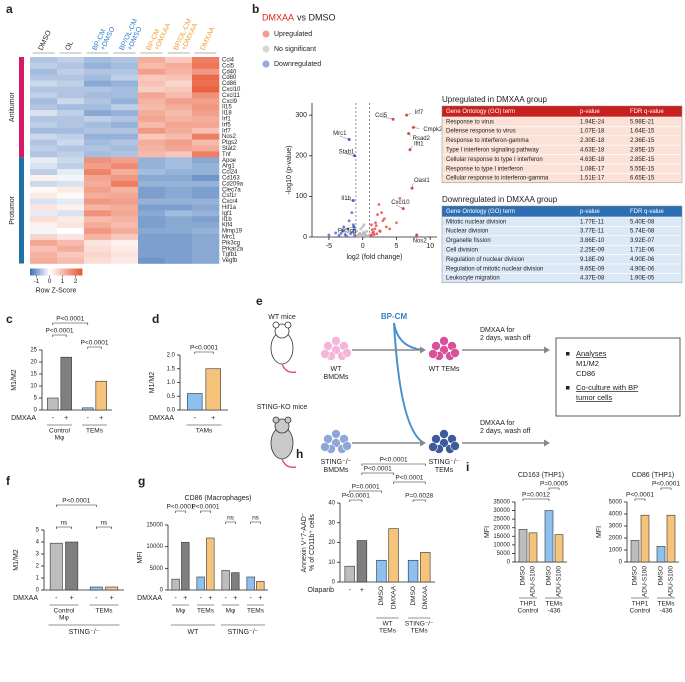 This screenshot has height=682, width=685. Describe the element at coordinates (288, 325) in the screenshot. I see `mouse-ear` at that location.